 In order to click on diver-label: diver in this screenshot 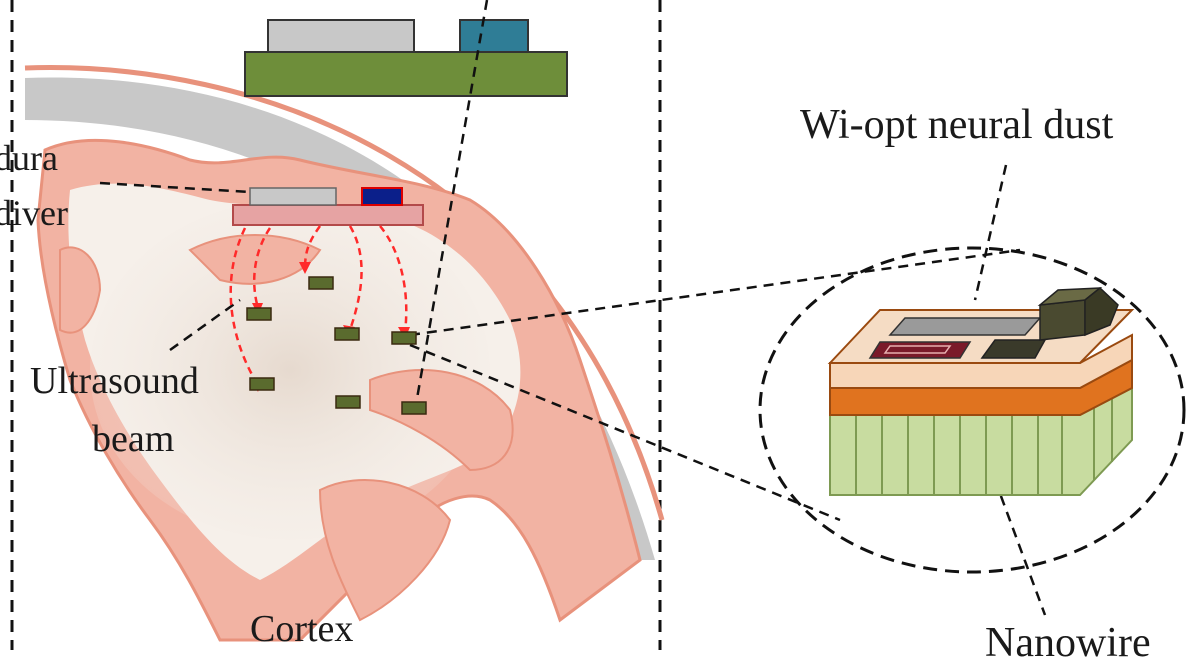, I will do `click(34, 213)`.